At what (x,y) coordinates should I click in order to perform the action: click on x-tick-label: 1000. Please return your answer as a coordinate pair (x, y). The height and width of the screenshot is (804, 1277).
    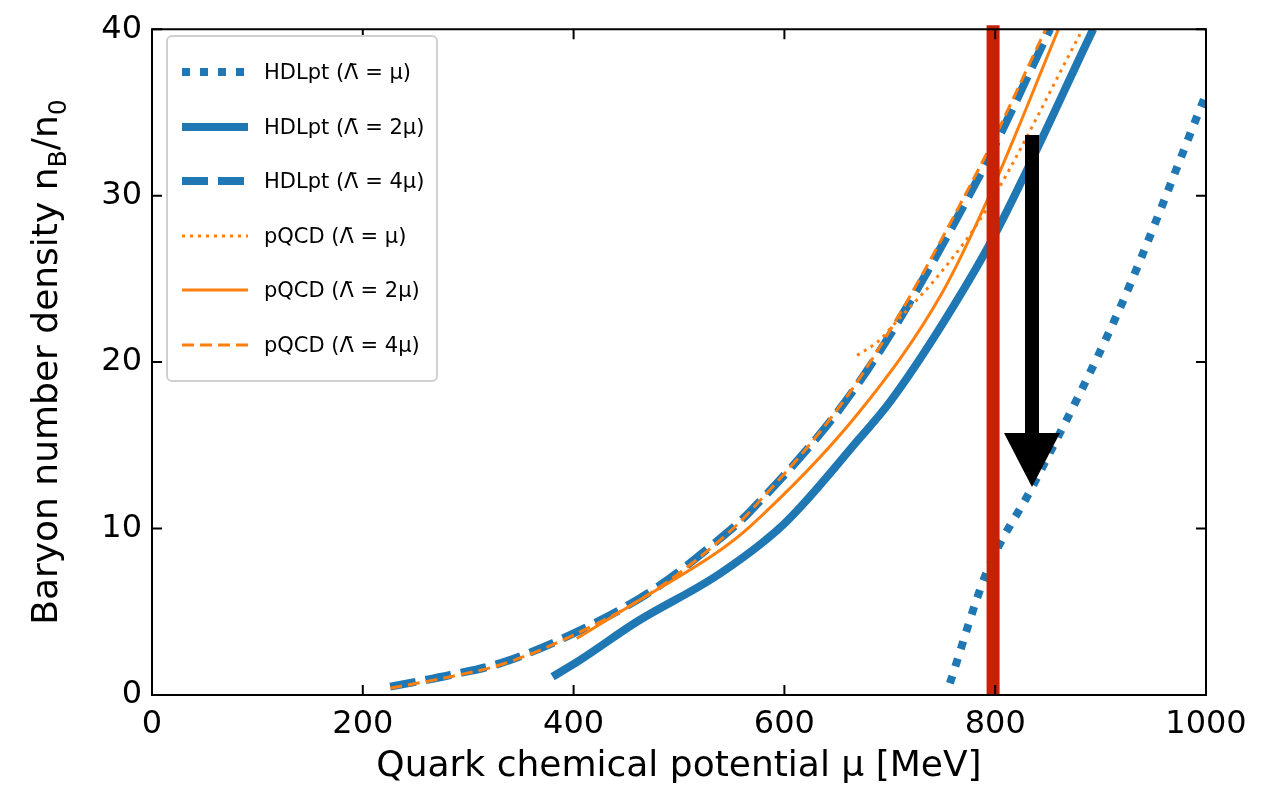
    Looking at the image, I should click on (1206, 721).